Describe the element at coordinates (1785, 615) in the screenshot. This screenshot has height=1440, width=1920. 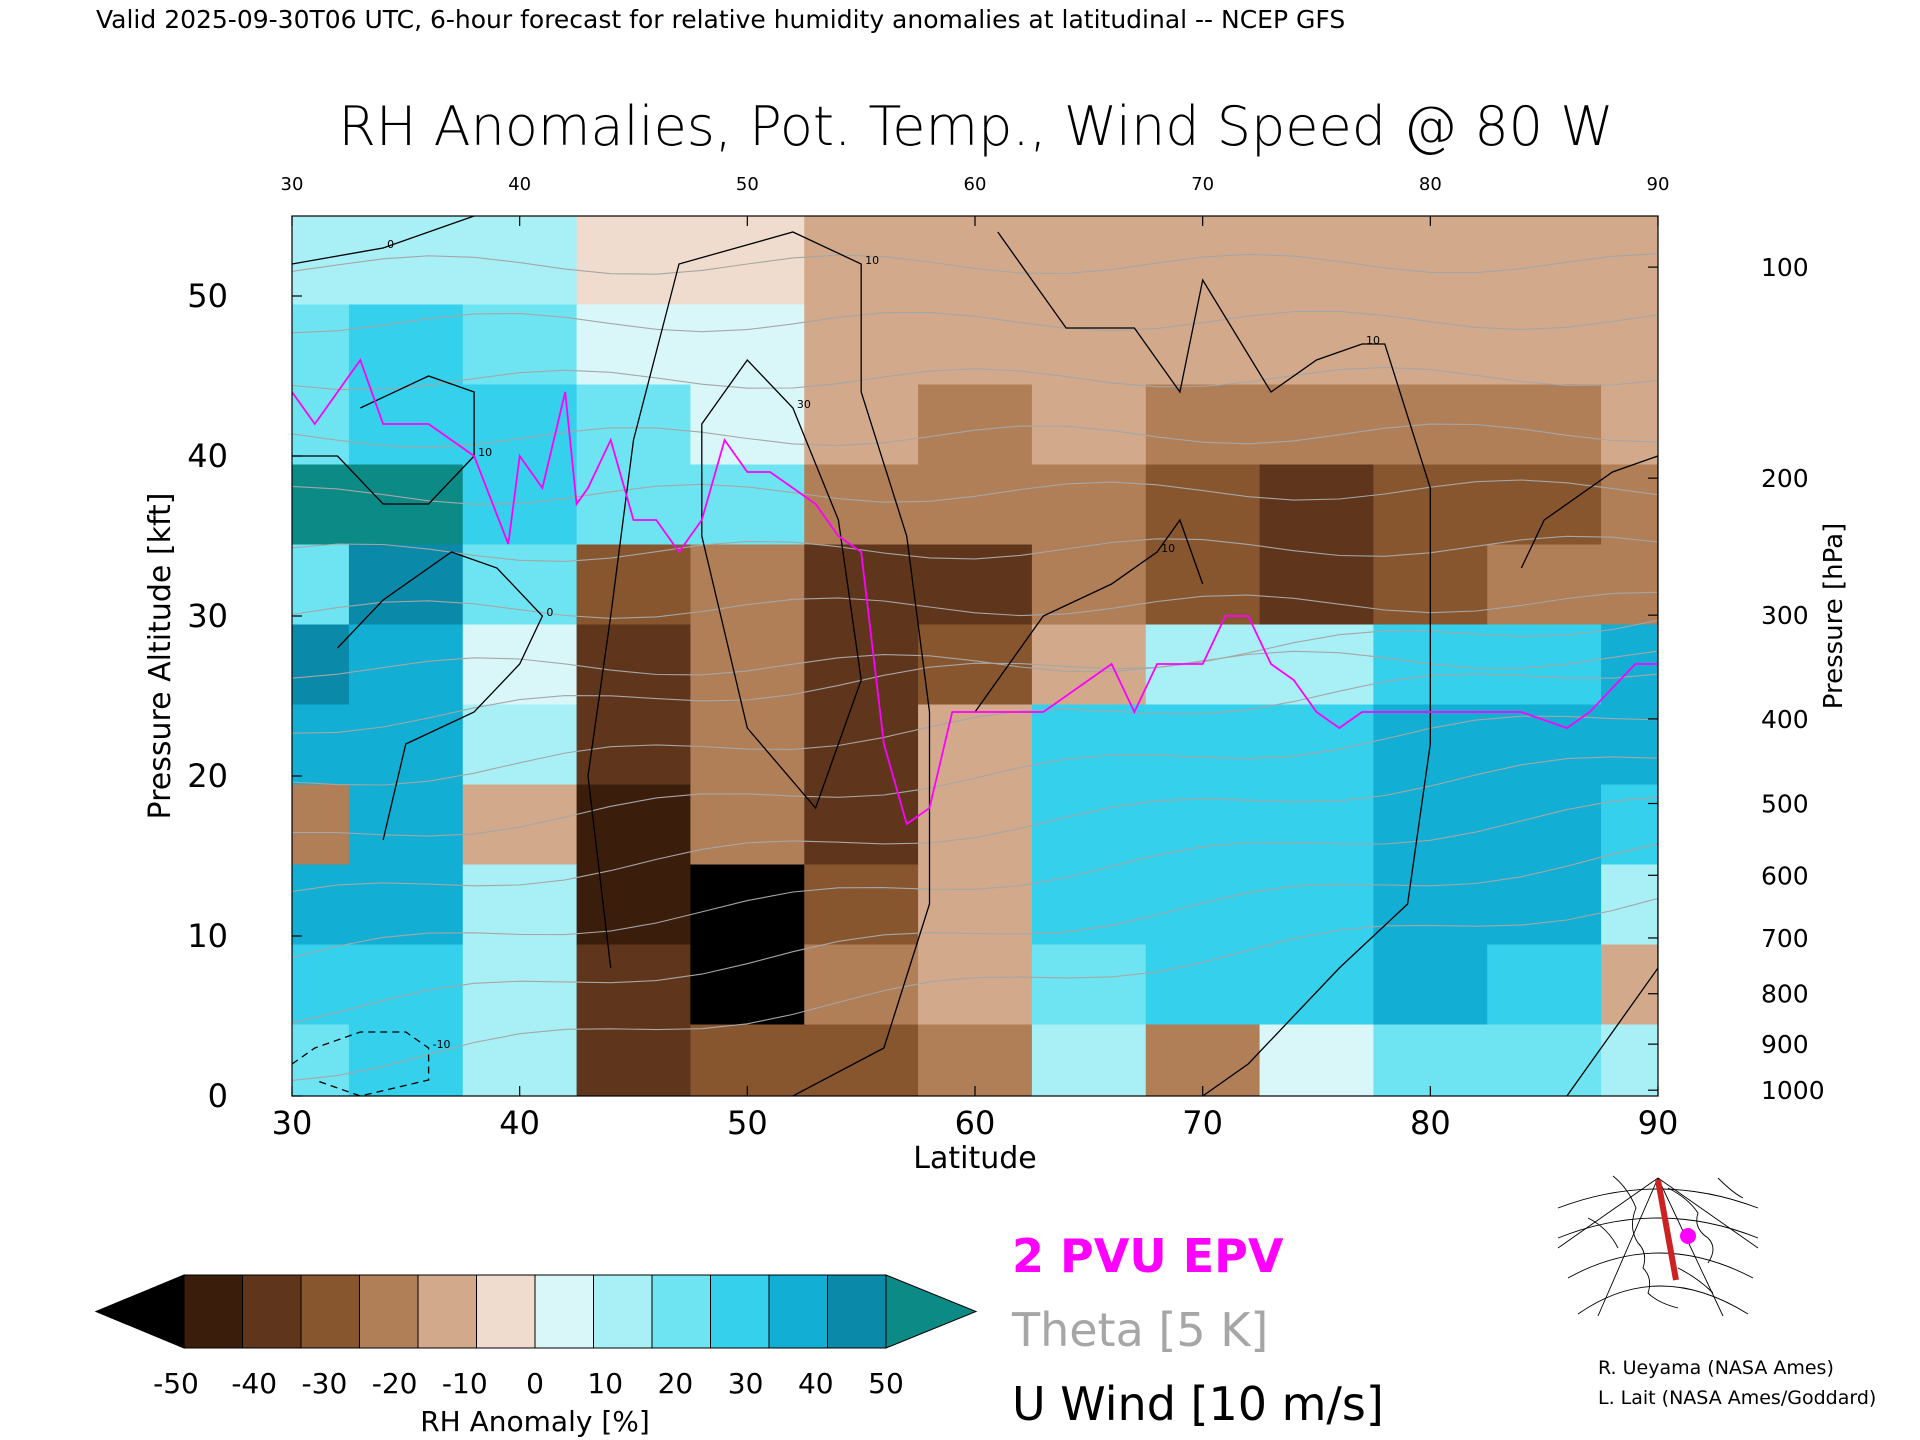
I see `pressure-tick-label: 300` at that location.